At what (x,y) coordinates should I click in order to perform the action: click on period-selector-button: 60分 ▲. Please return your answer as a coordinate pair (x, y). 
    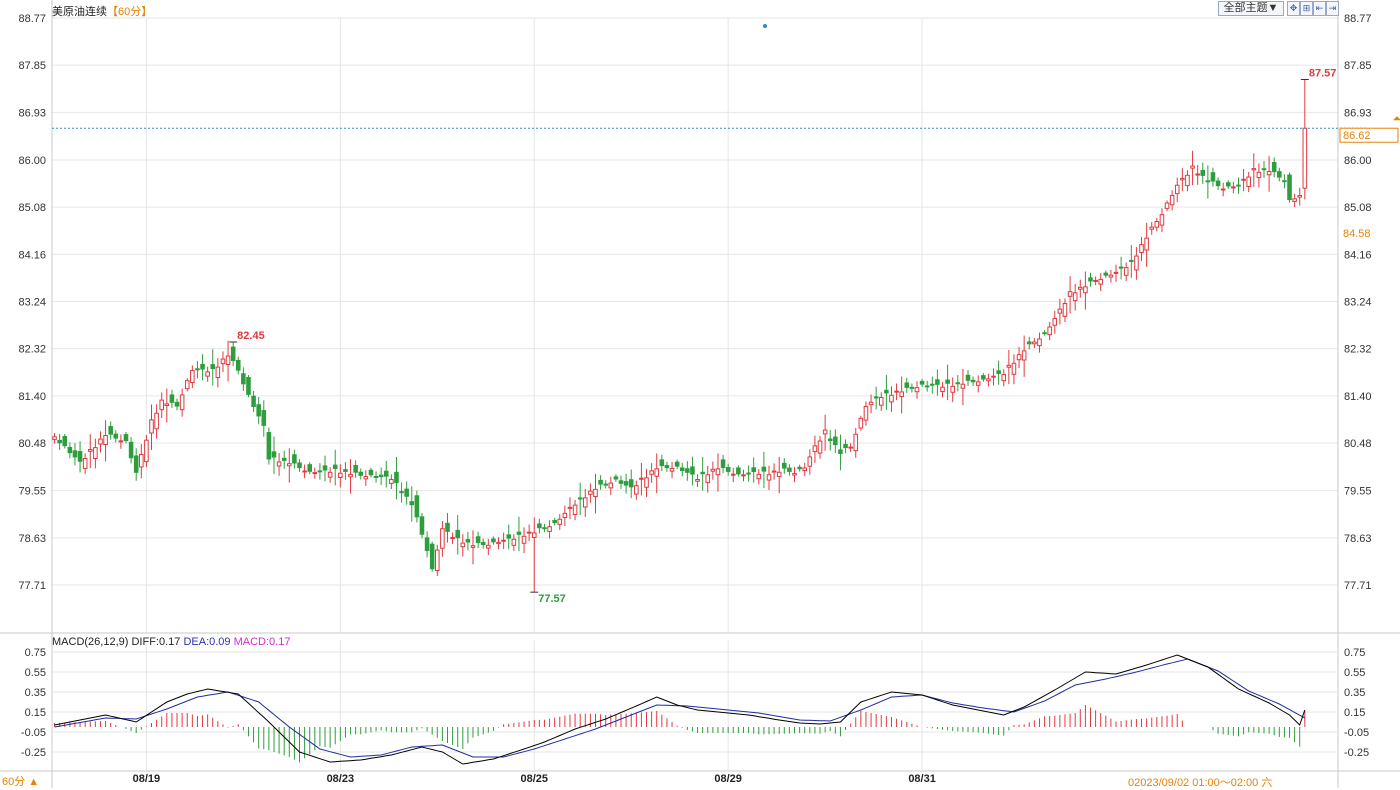
    Looking at the image, I should click on (21, 782).